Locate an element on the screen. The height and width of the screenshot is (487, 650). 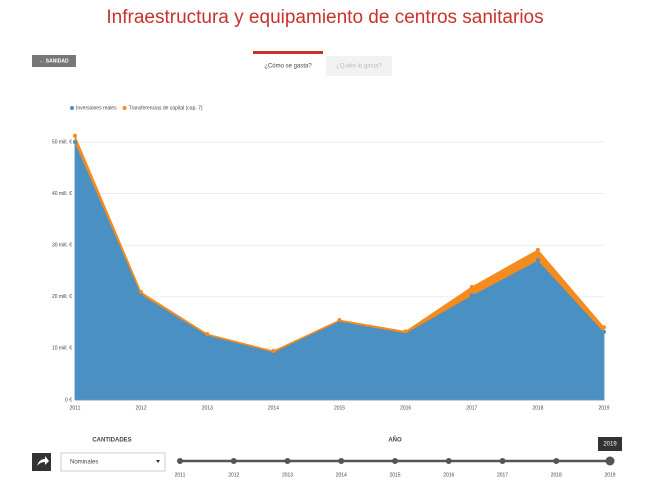
control-label: AÑO is located at coordinates (395, 440).